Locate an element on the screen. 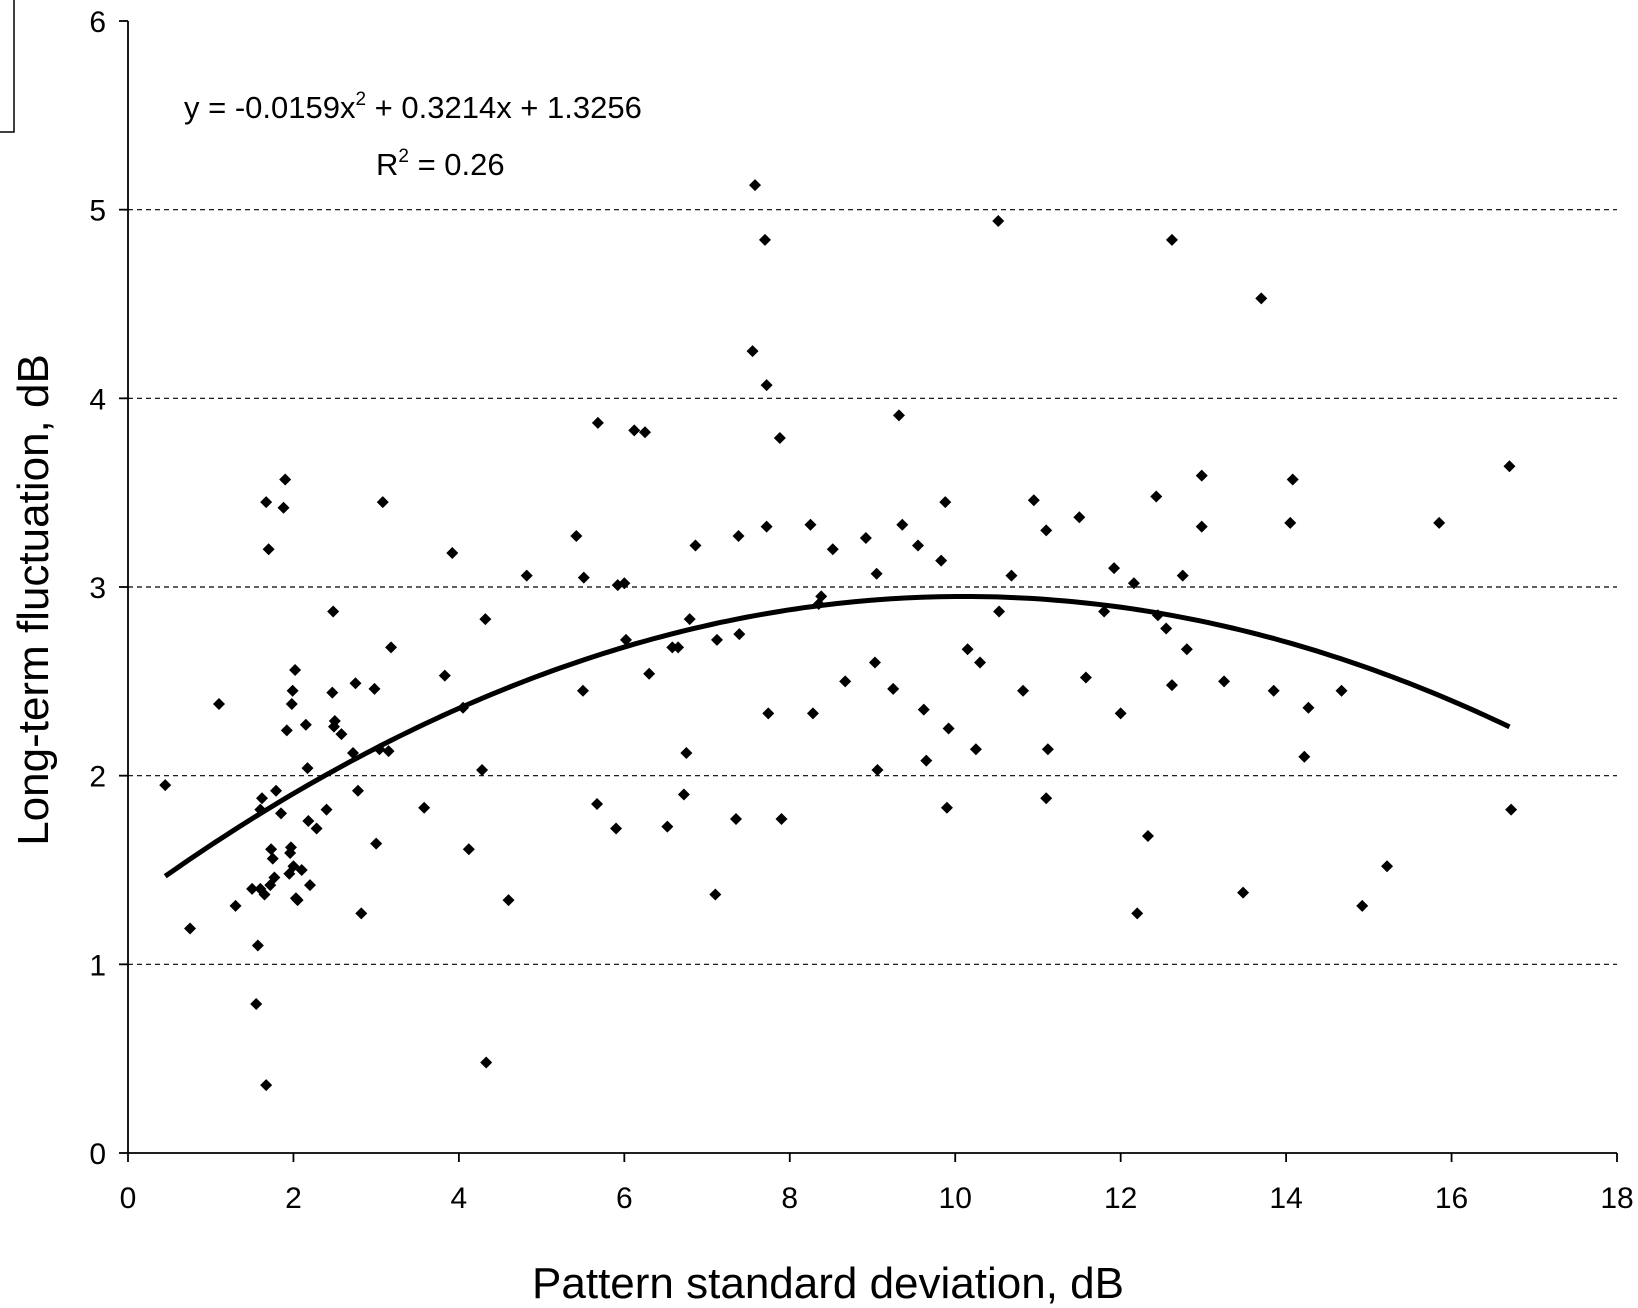  y-axis-ticks: 0 1 2 3 4 5 6 is located at coordinates (108, 588).